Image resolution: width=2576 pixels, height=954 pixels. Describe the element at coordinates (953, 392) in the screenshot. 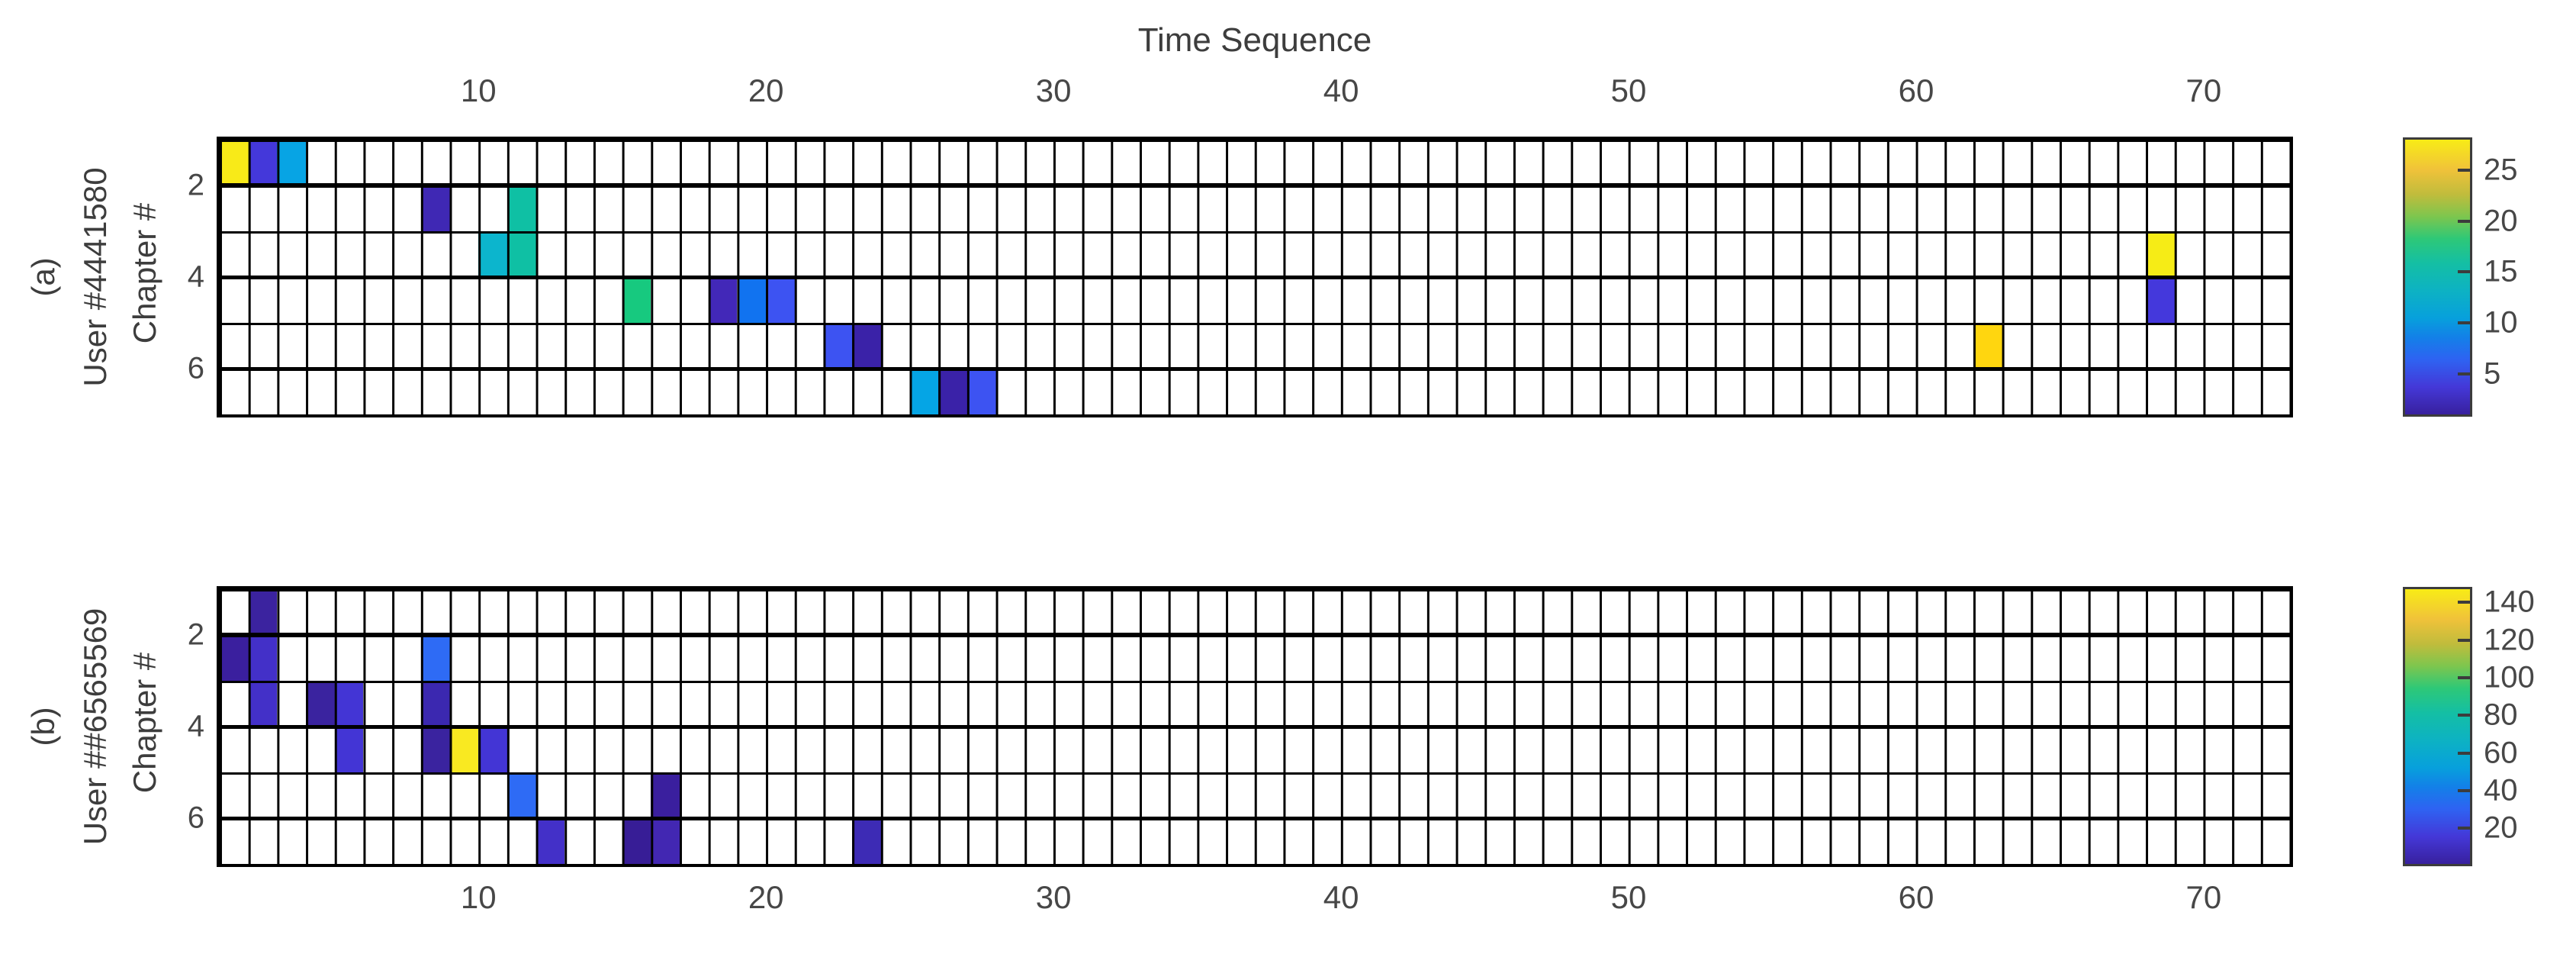

I see `heatmap-cell-r6-c26` at that location.